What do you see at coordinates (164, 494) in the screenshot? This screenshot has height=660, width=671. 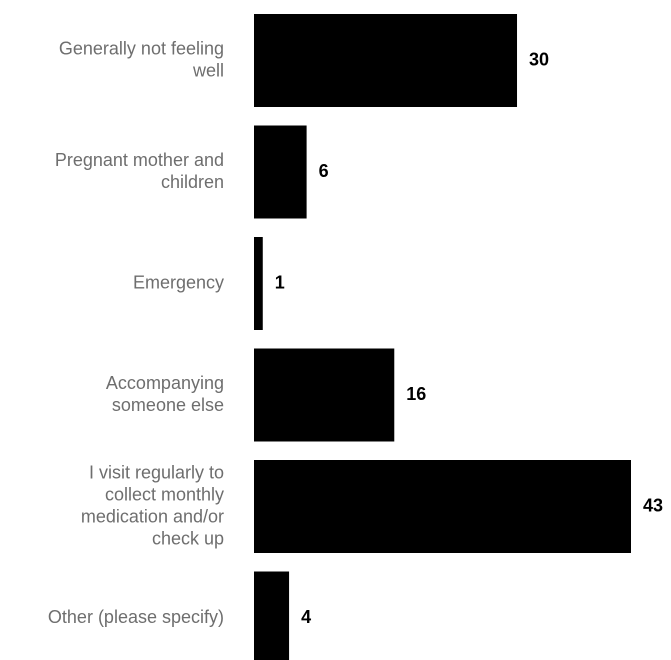 I see `category-label-line: collect monthly` at bounding box center [164, 494].